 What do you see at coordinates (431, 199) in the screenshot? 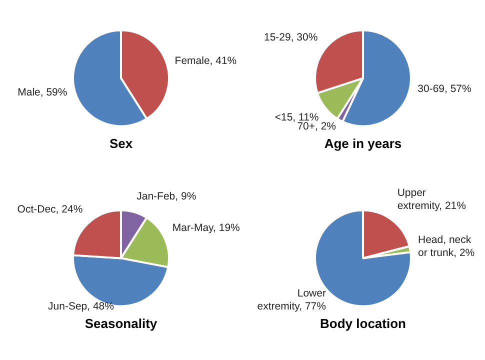
I see `slice-label: Upper extremity, 21%` at bounding box center [431, 199].